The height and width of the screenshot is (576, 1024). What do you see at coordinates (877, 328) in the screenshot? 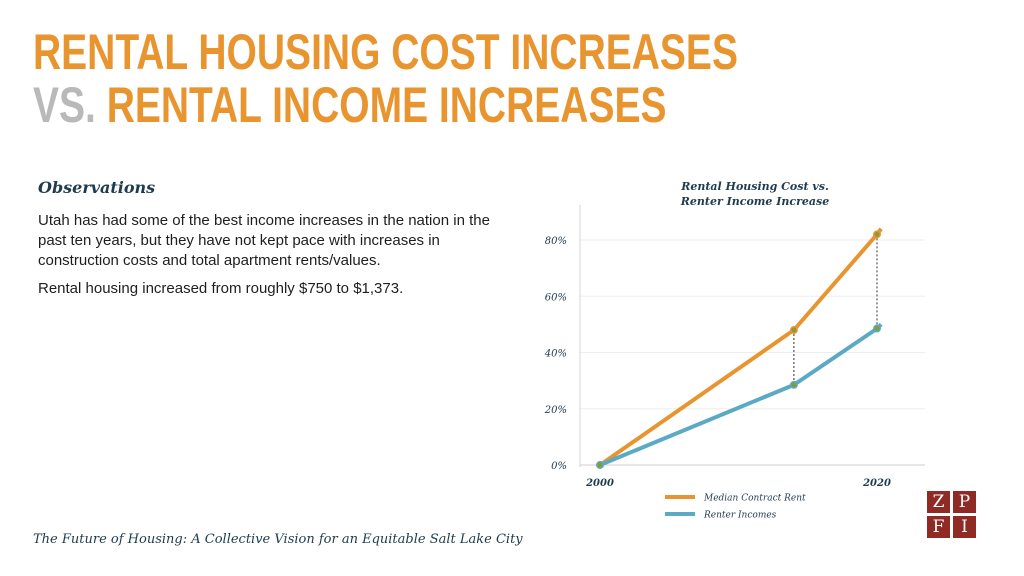
I see `data-point-1-2020` at bounding box center [877, 328].